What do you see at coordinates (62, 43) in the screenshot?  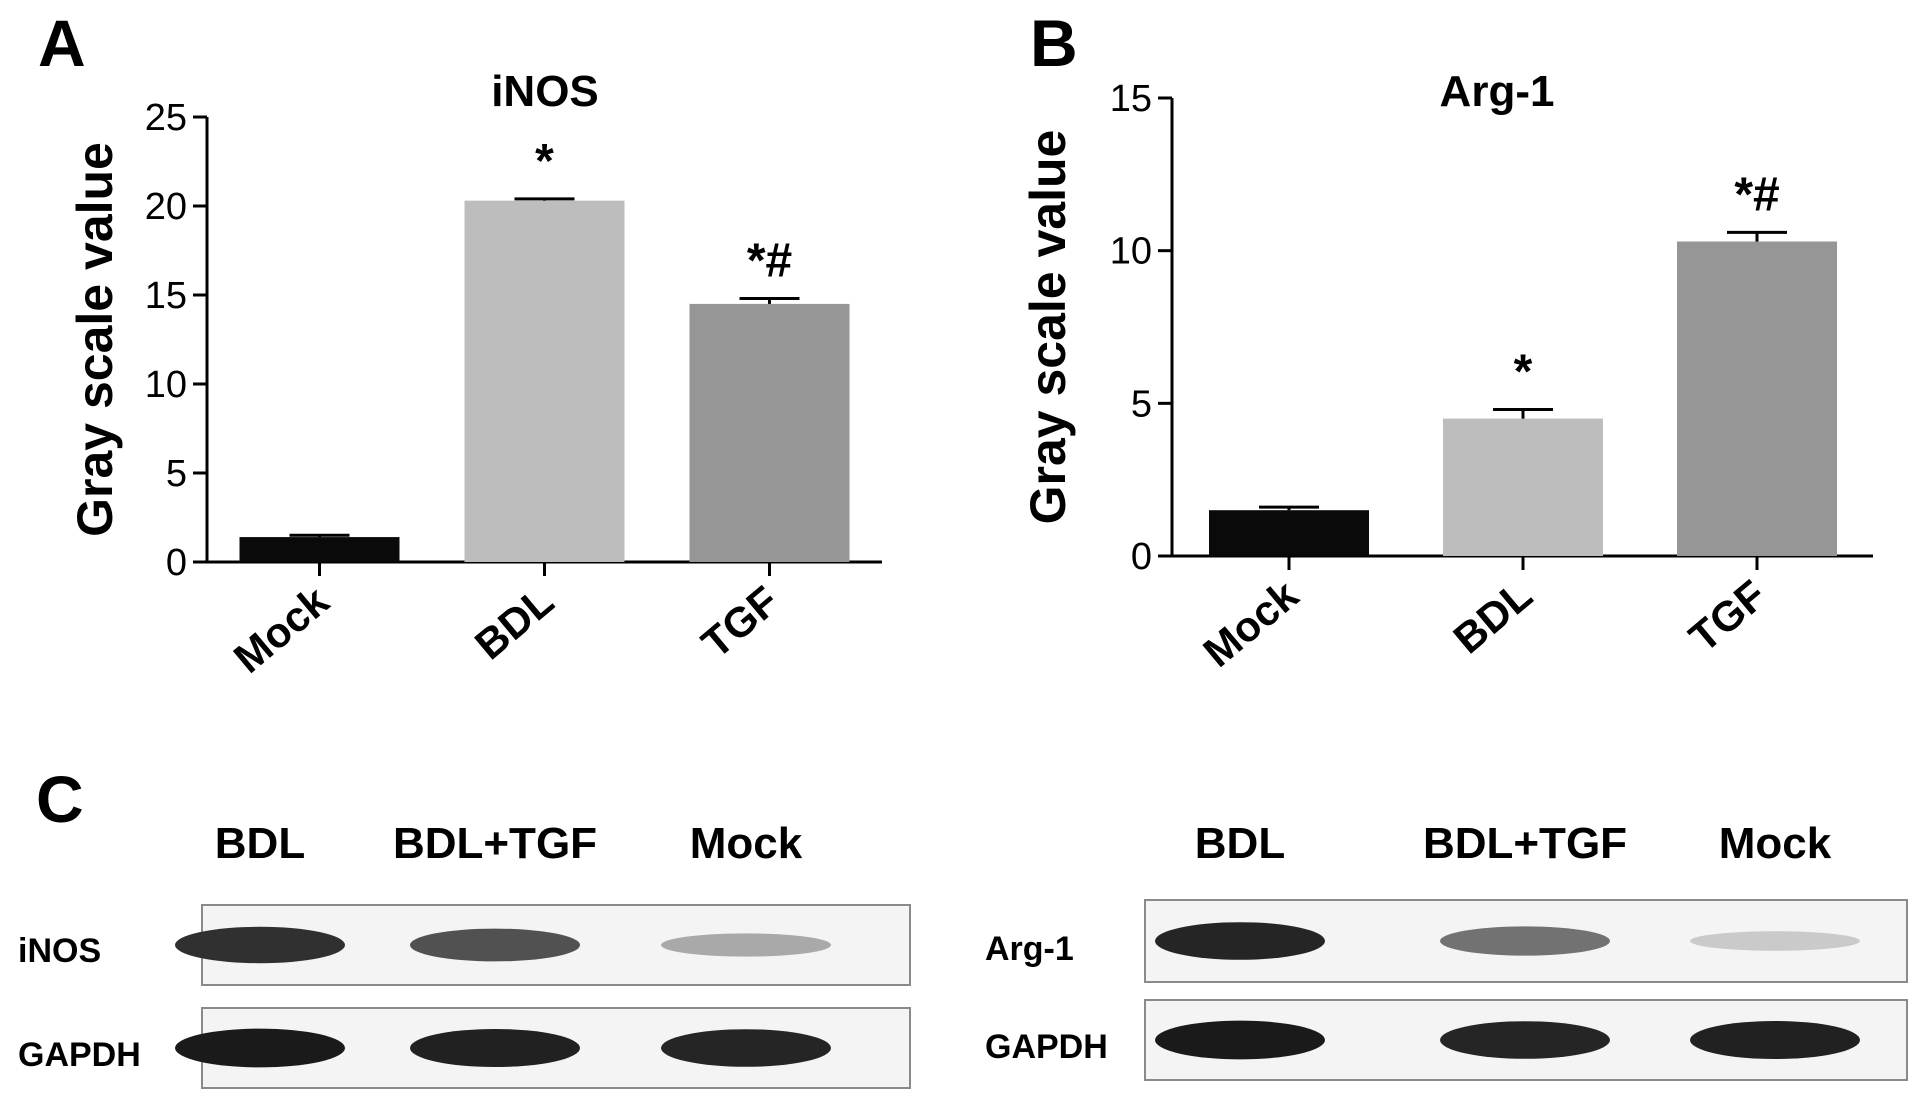 I see `panel-label-a: A` at bounding box center [62, 43].